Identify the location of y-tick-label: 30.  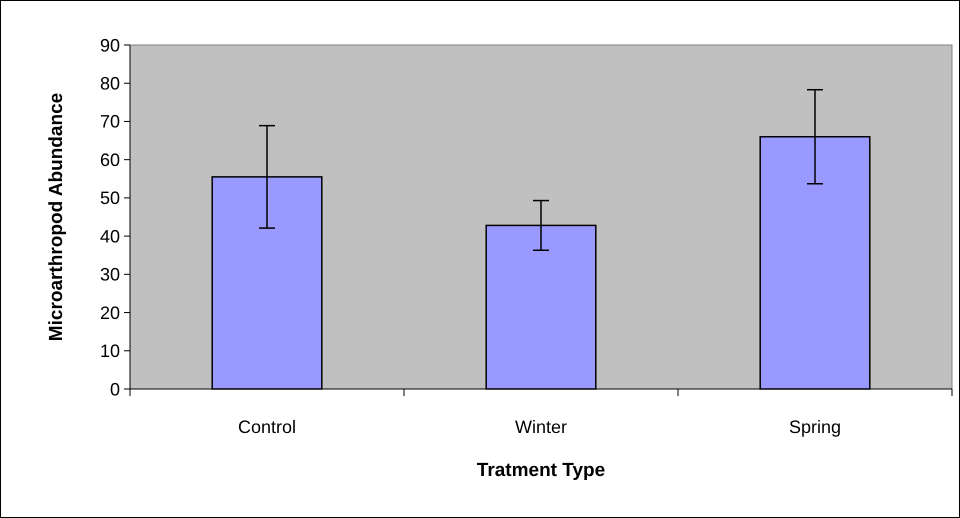
(110, 274).